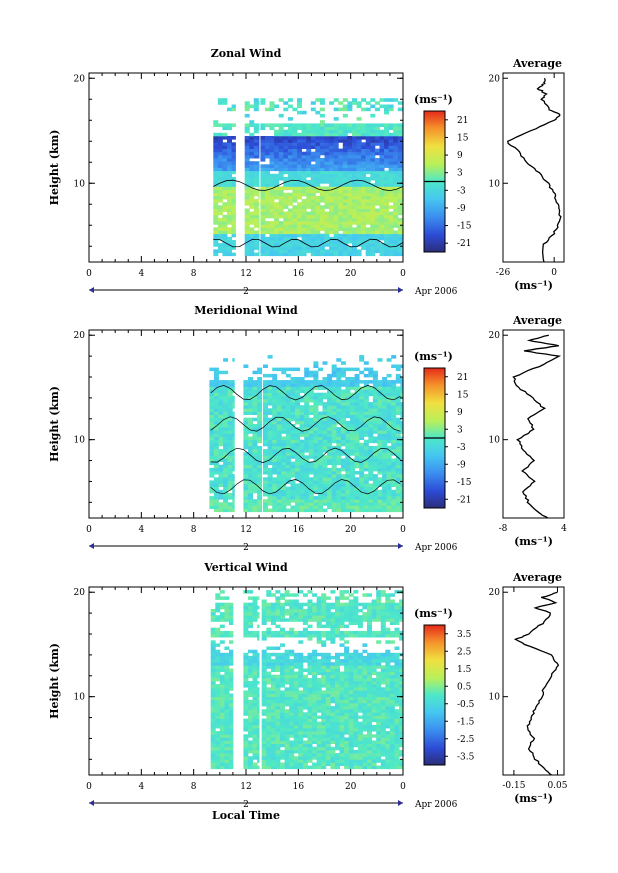  What do you see at coordinates (533, 285) in the screenshot?
I see `profile-x-label: (ms⁻¹)` at bounding box center [533, 285].